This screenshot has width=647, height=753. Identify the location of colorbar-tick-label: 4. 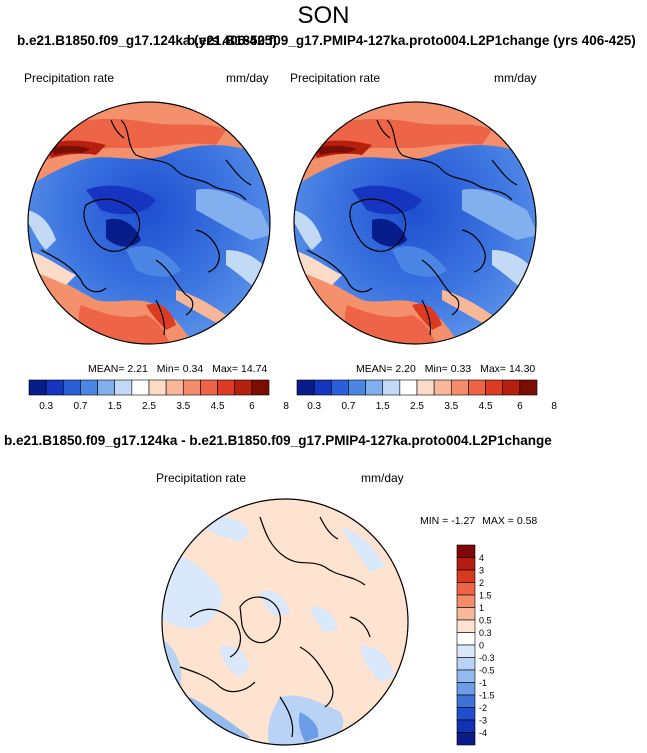
(481, 558).